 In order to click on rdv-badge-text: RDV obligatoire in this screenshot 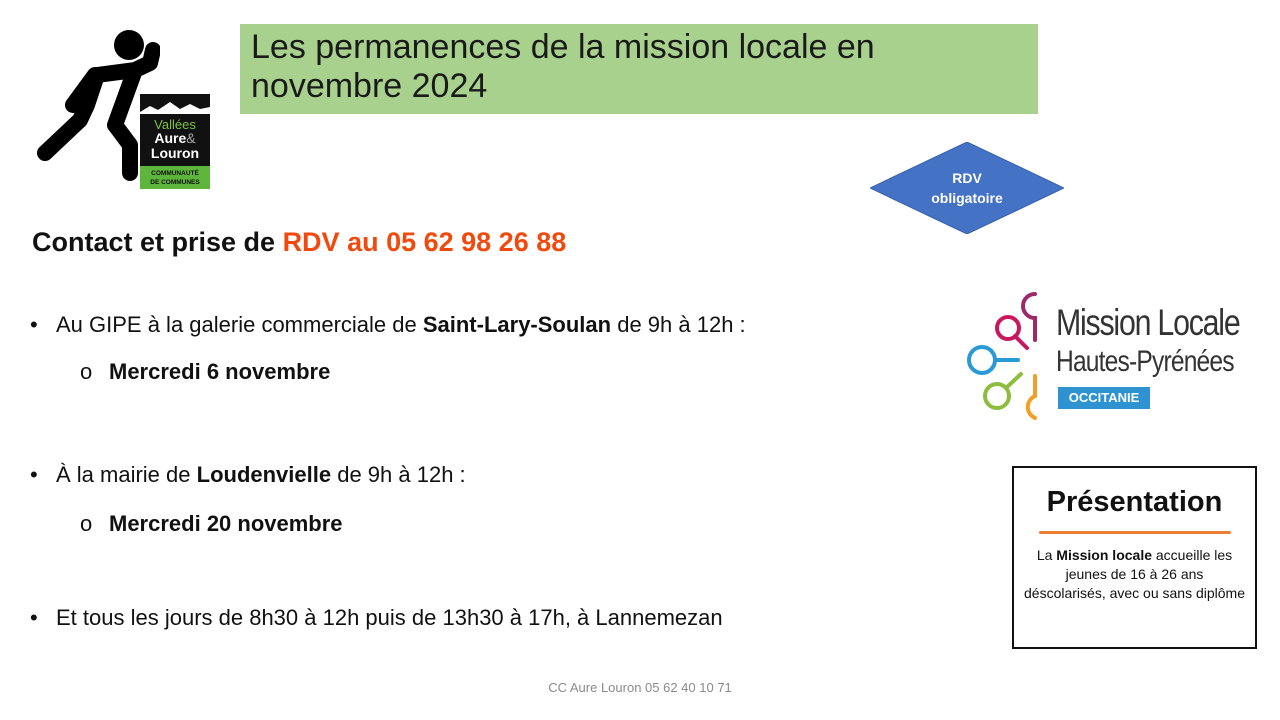, I will do `click(967, 188)`.